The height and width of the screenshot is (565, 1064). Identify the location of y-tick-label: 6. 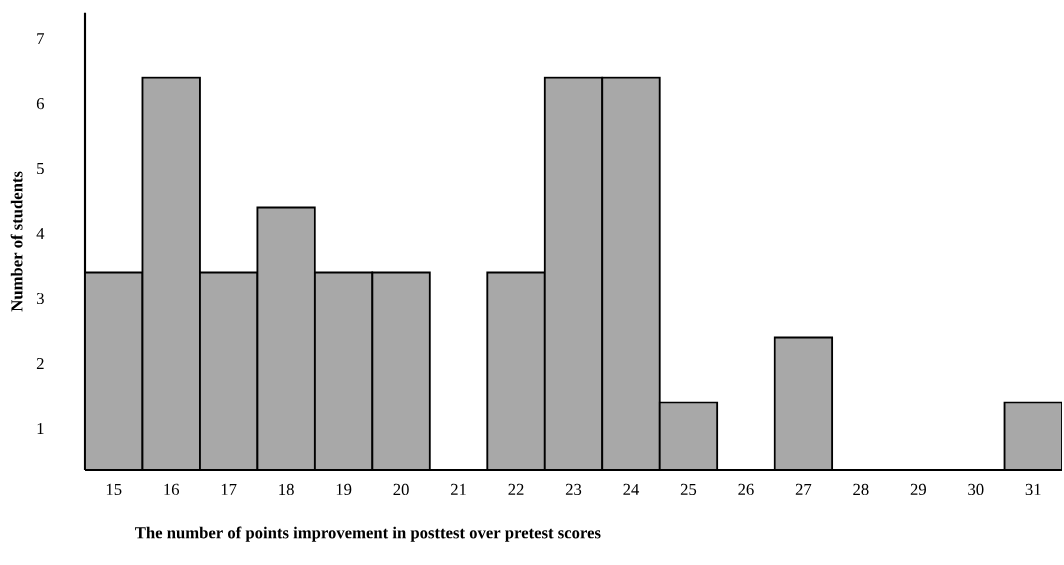
(40, 104).